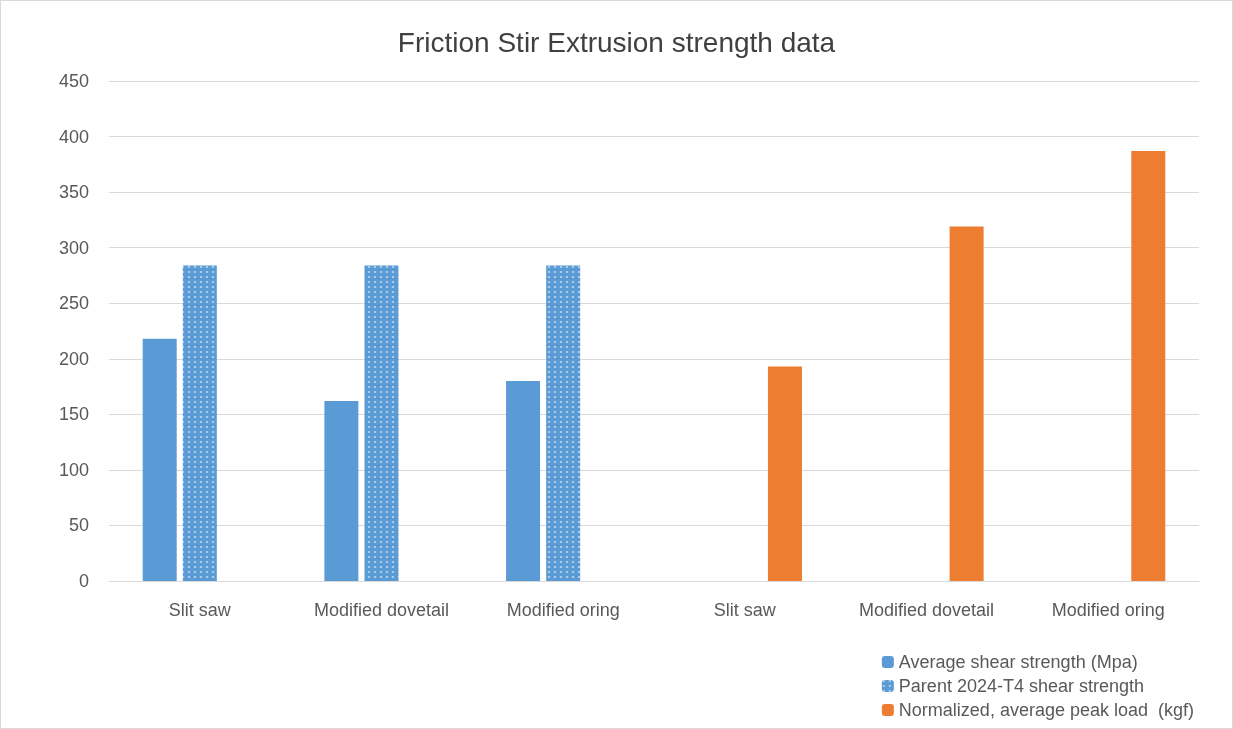 The image size is (1233, 729). Describe the element at coordinates (78, 525) in the screenshot. I see `y-tick-label: 50` at that location.